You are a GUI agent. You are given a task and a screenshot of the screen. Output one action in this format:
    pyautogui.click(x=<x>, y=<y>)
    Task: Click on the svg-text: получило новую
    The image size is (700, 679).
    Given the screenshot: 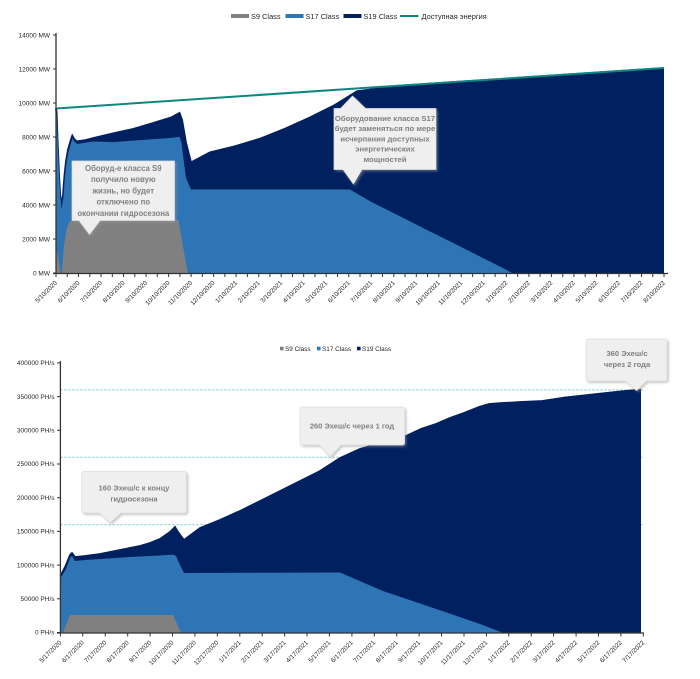 What is the action you would take?
    pyautogui.click(x=123, y=179)
    